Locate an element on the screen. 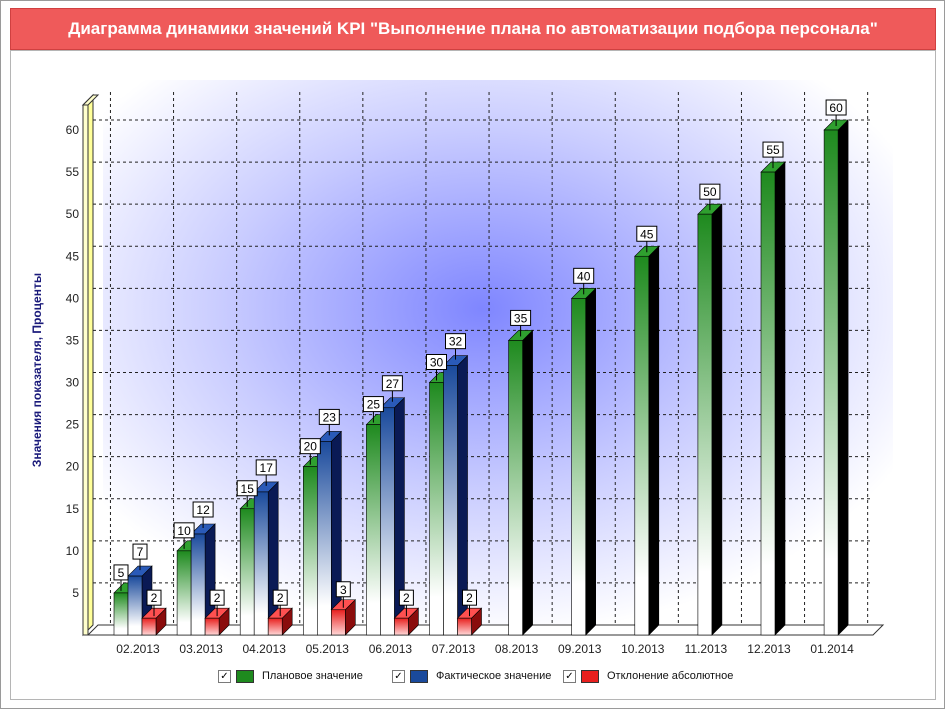 This screenshot has width=945, height=709. data-label-fact: 32 is located at coordinates (456, 342).